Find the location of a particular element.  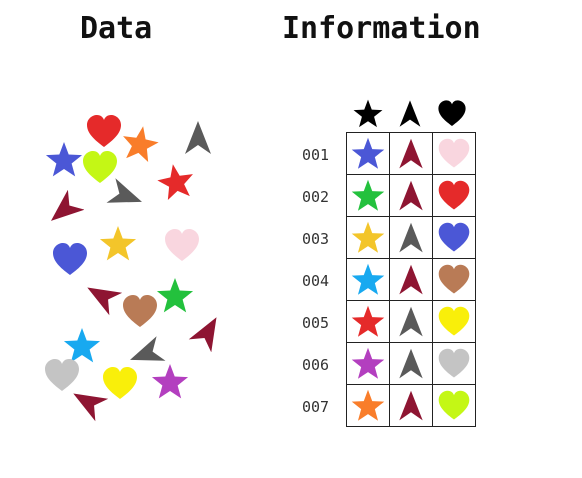

data-title: Data is located at coordinates (116, 28).